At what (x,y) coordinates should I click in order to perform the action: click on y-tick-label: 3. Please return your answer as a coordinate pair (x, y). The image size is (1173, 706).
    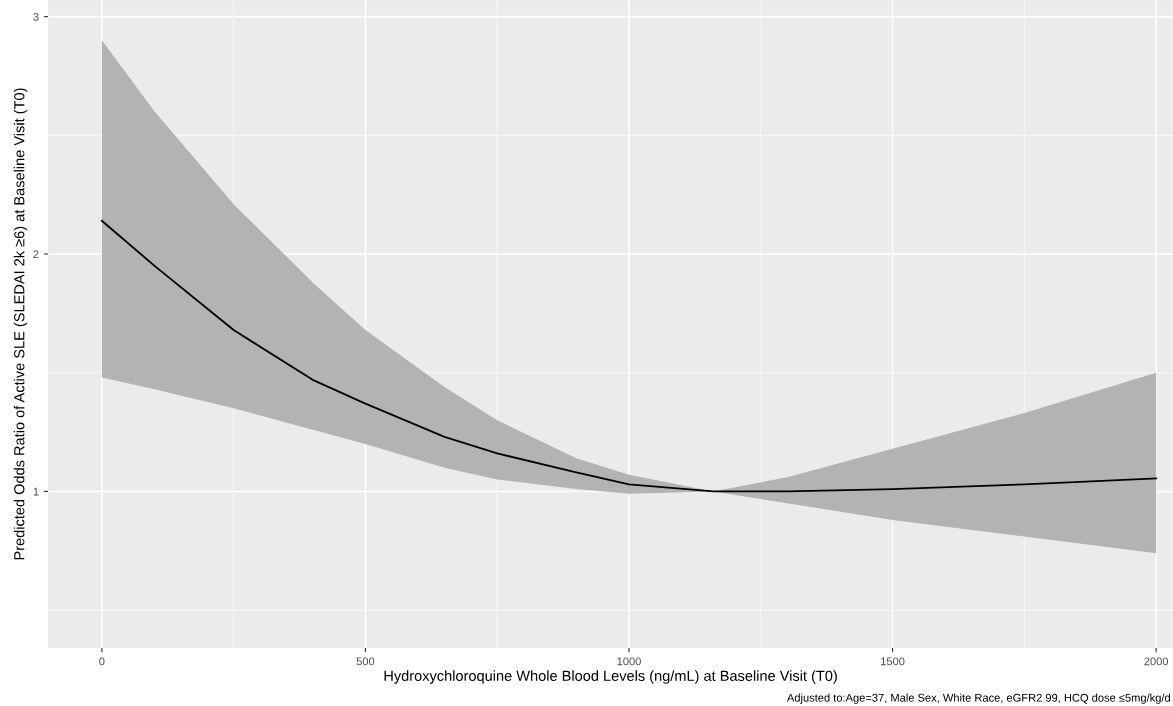
    Looking at the image, I should click on (36, 16).